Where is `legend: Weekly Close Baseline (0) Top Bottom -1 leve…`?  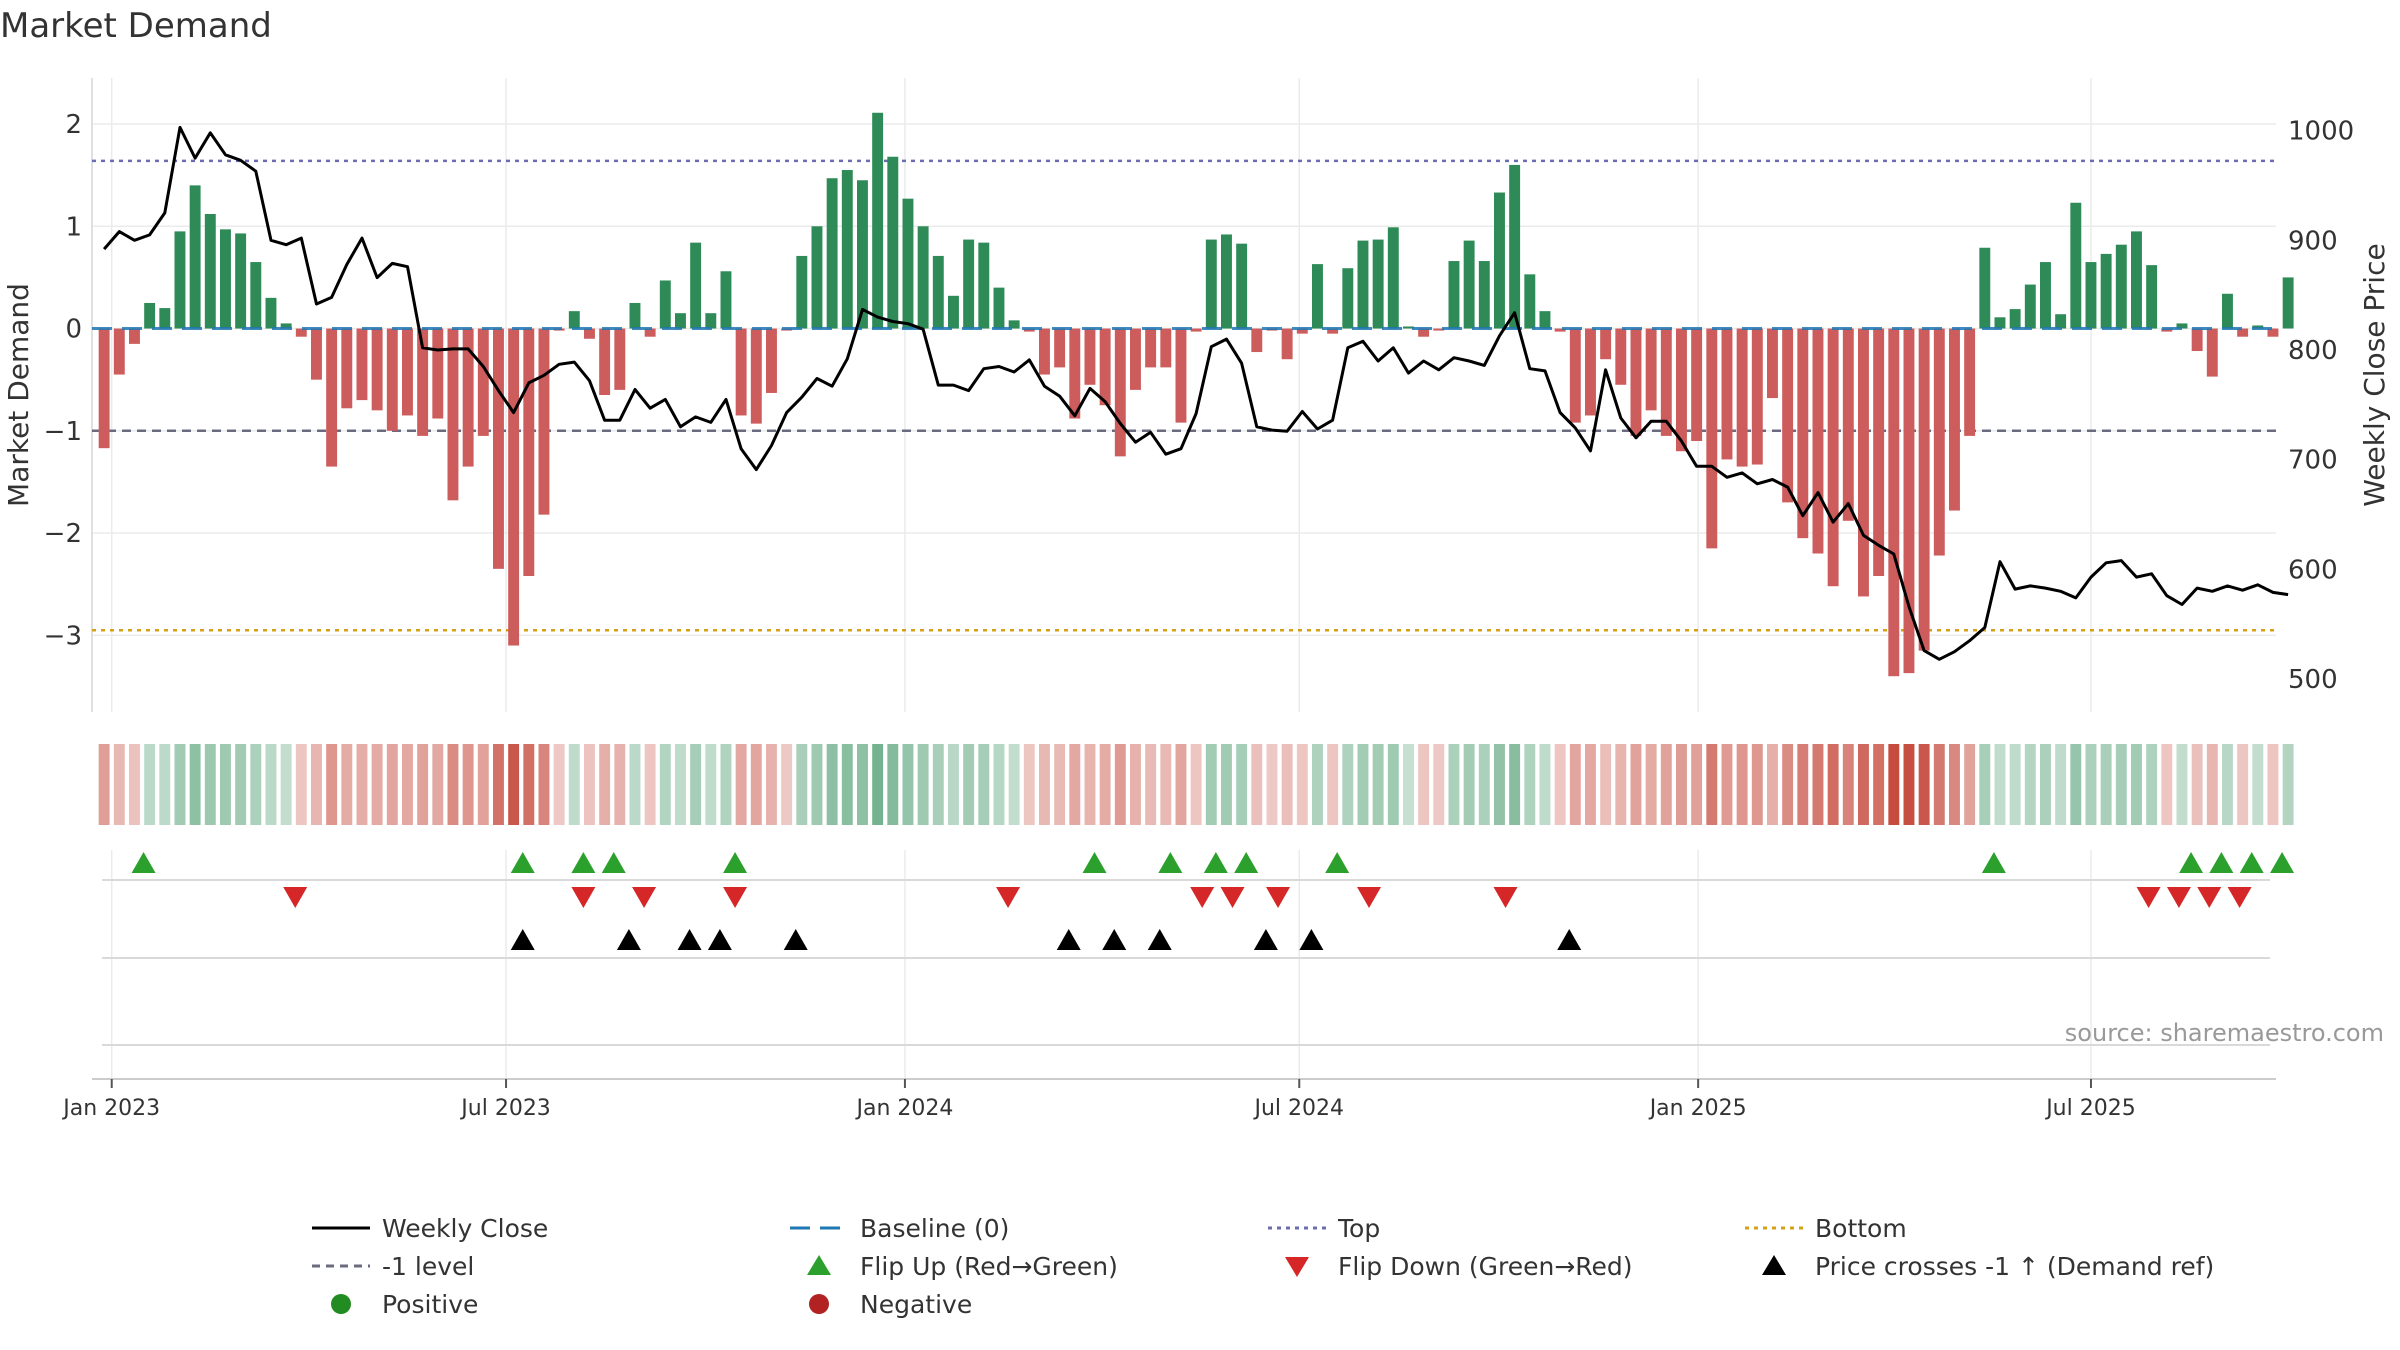
legend: Weekly Close Baseline (0) Top Bottom -1 leve… is located at coordinates (1263, 1266).